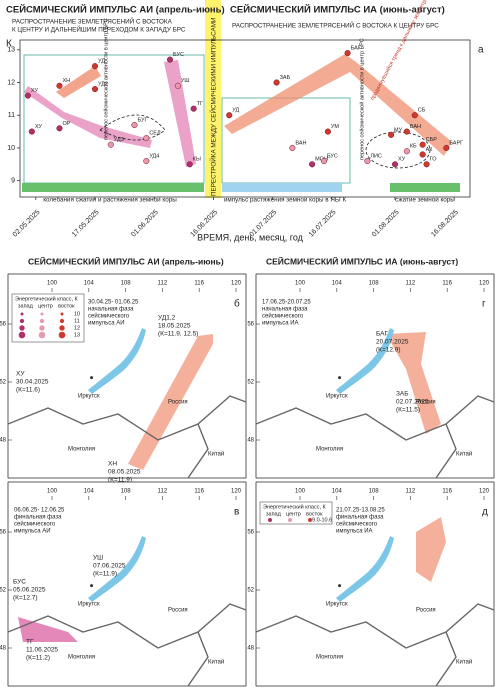  I want to click on event-label: 18.05.2025, so click(174, 326).